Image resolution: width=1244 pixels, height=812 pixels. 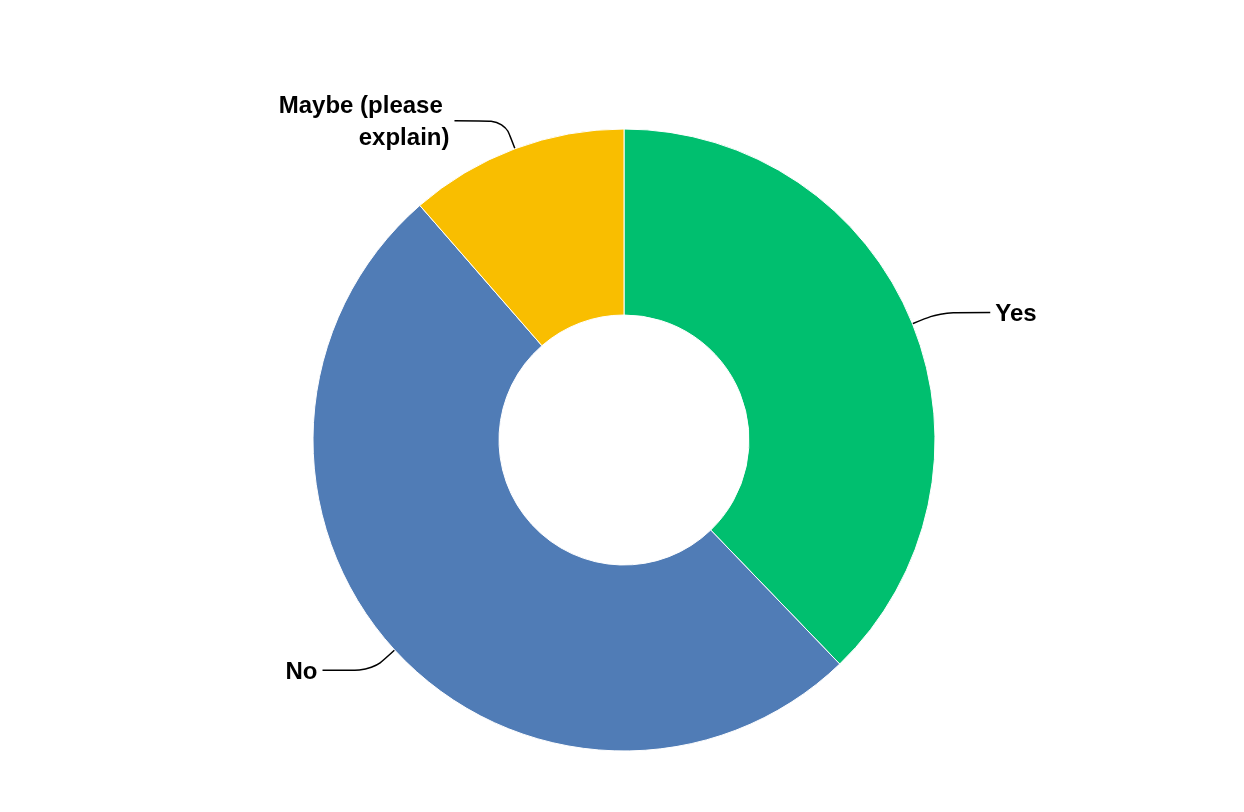 I want to click on slice-label: No, so click(x=301, y=670).